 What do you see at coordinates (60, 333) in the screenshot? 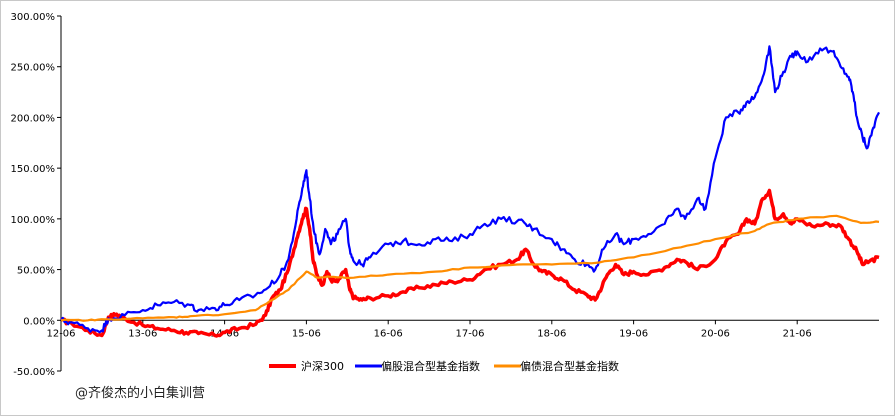
I see `x-tick-label: 12-06` at bounding box center [60, 333].